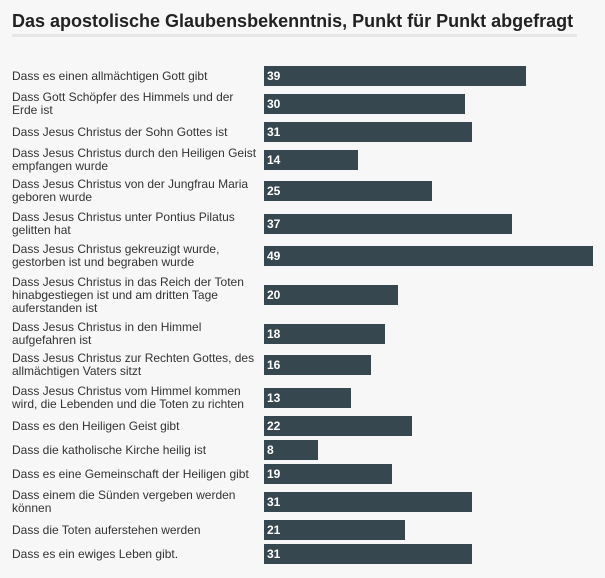 Image resolution: width=605 pixels, height=578 pixels. I want to click on bar-value-label: 16, so click(274, 365).